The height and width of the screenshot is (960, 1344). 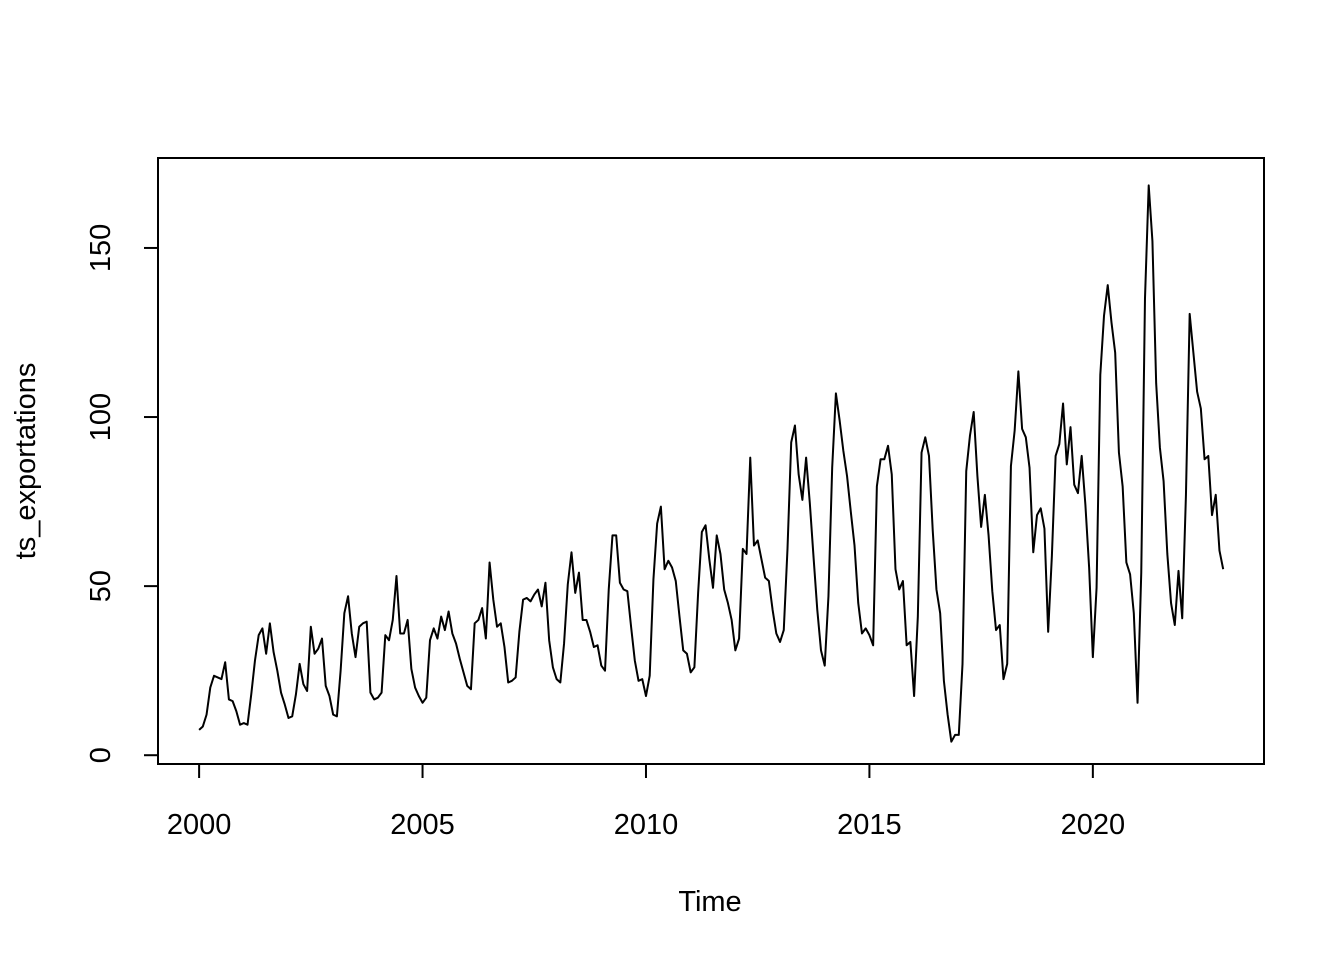 What do you see at coordinates (1093, 825) in the screenshot?
I see `x-tick-label: 2020` at bounding box center [1093, 825].